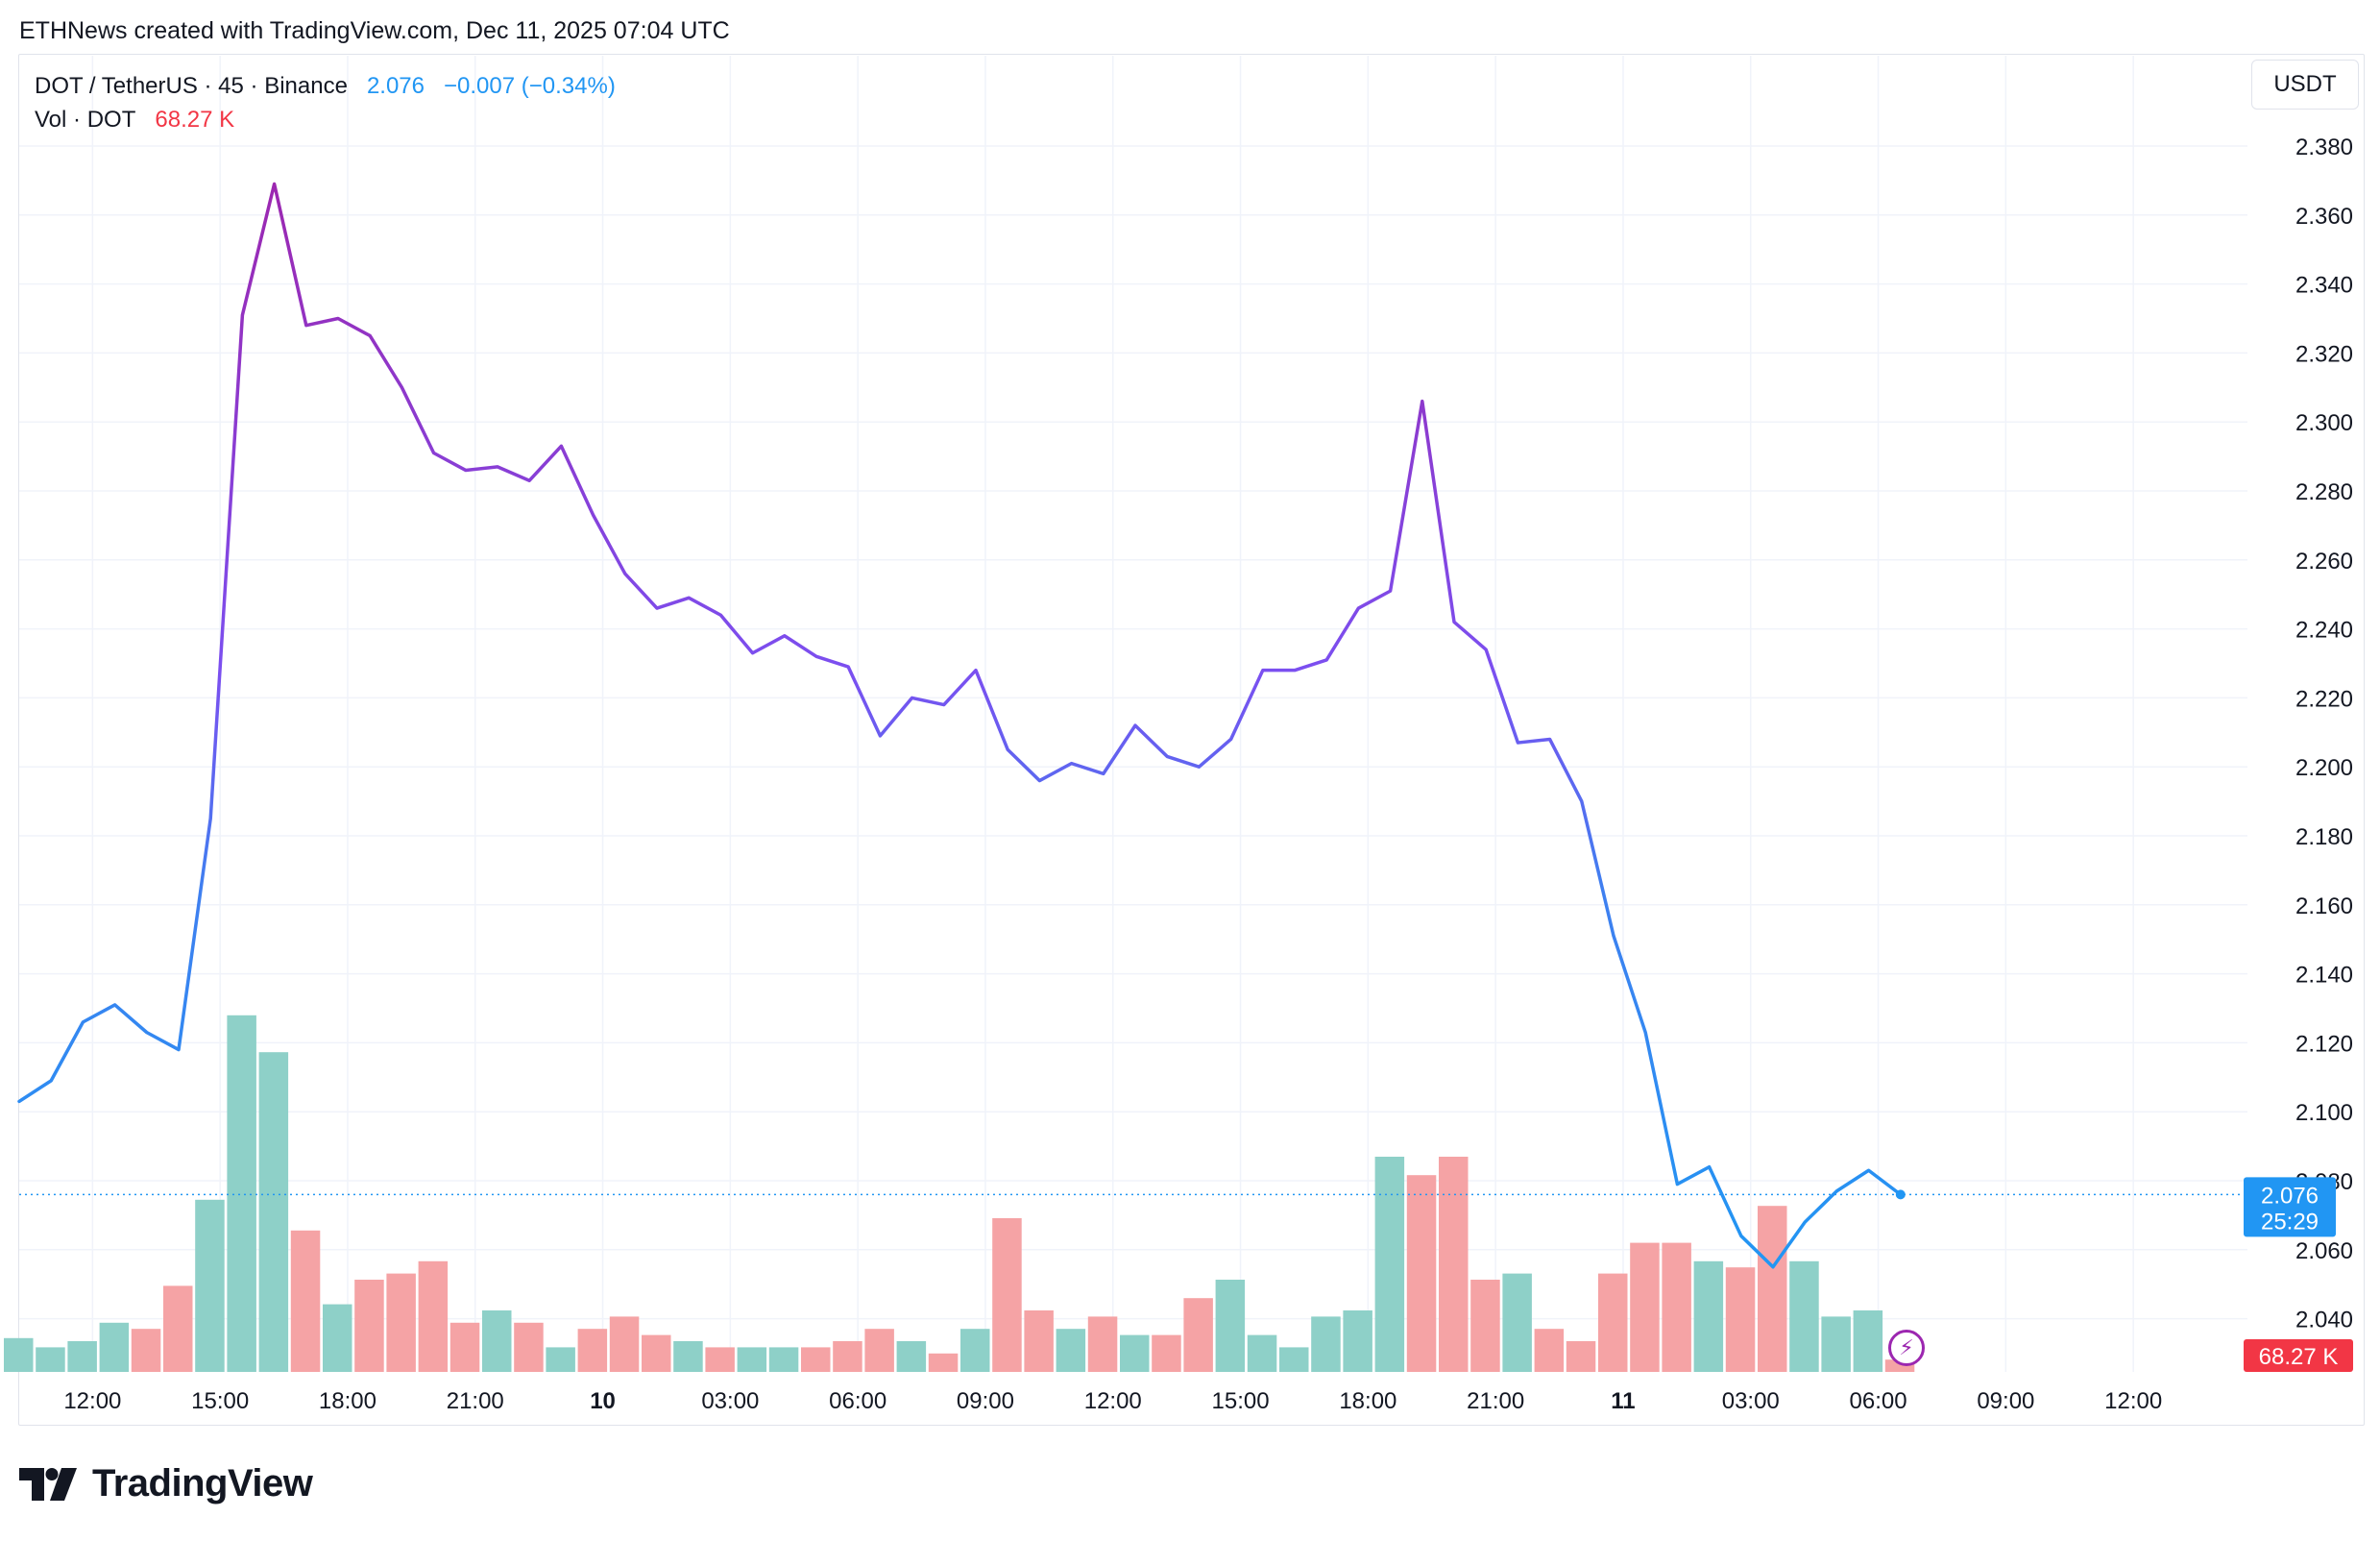 The width and height of the screenshot is (2380, 1541). What do you see at coordinates (2324, 562) in the screenshot?
I see `y-tick-label: 2.260` at bounding box center [2324, 562].